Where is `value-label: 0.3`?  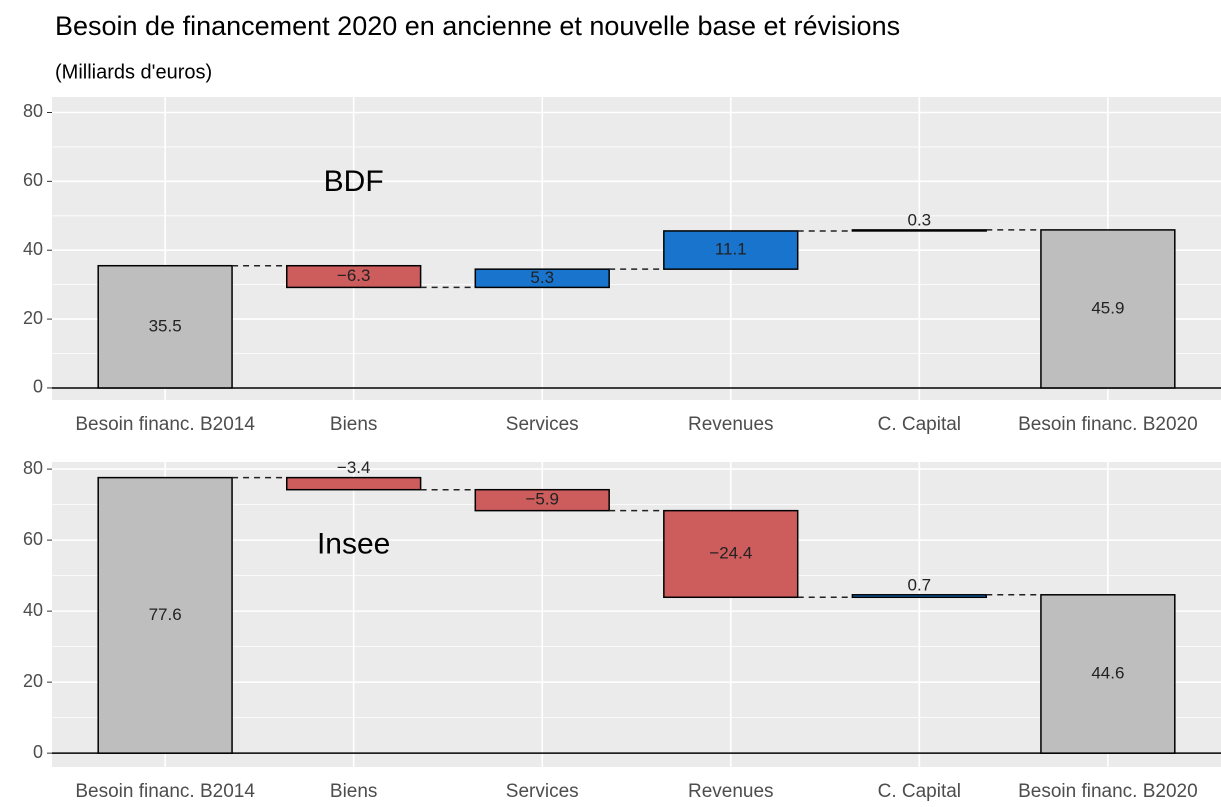 value-label: 0.3 is located at coordinates (920, 219).